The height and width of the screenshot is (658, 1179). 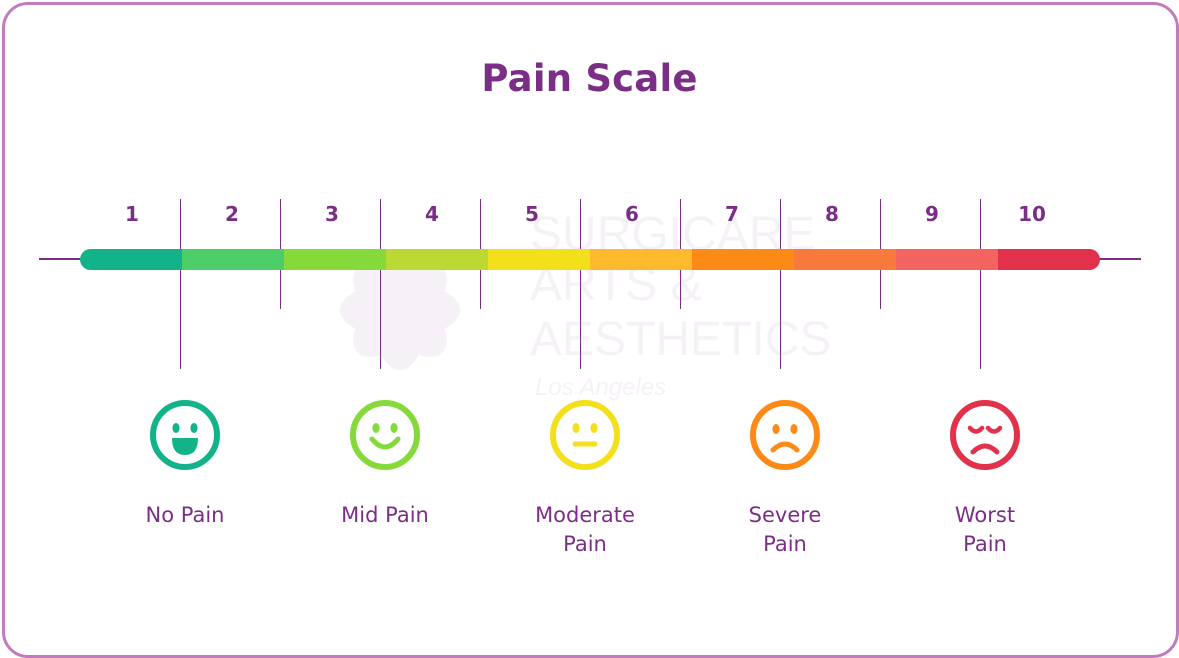 I want to click on scale-number: 9, so click(x=932, y=214).